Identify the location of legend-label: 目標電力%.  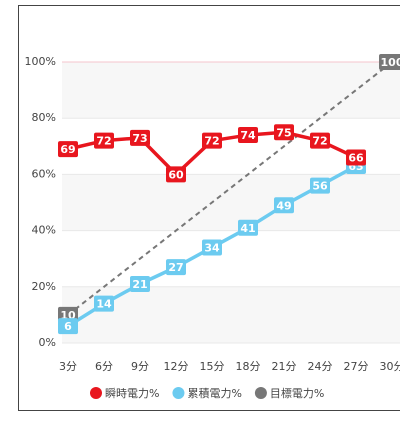
(297, 393).